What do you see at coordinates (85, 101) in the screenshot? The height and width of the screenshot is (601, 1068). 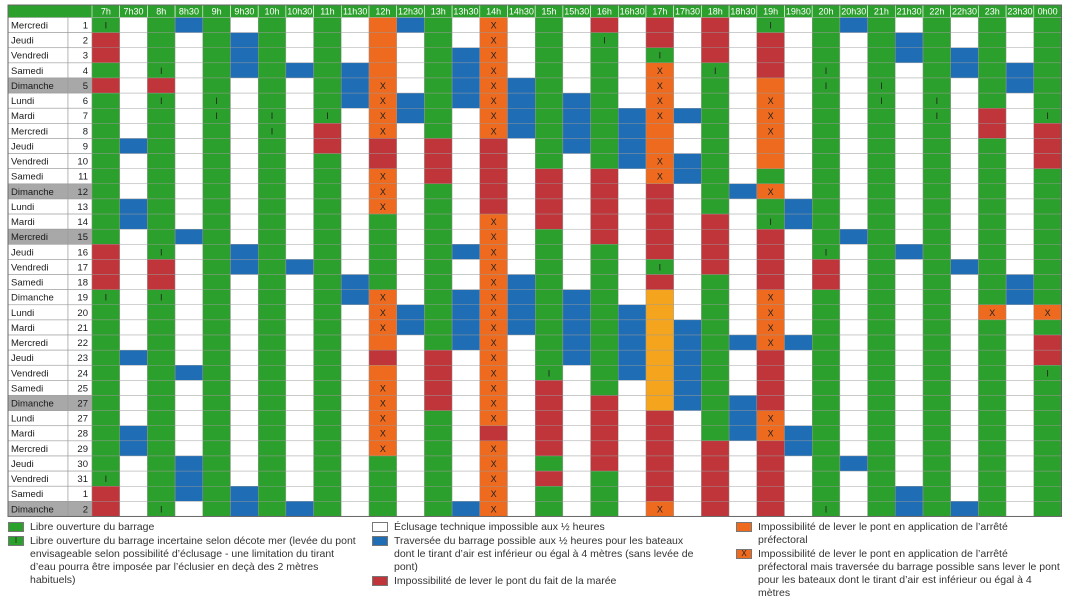 I see `date-label: 6` at bounding box center [85, 101].